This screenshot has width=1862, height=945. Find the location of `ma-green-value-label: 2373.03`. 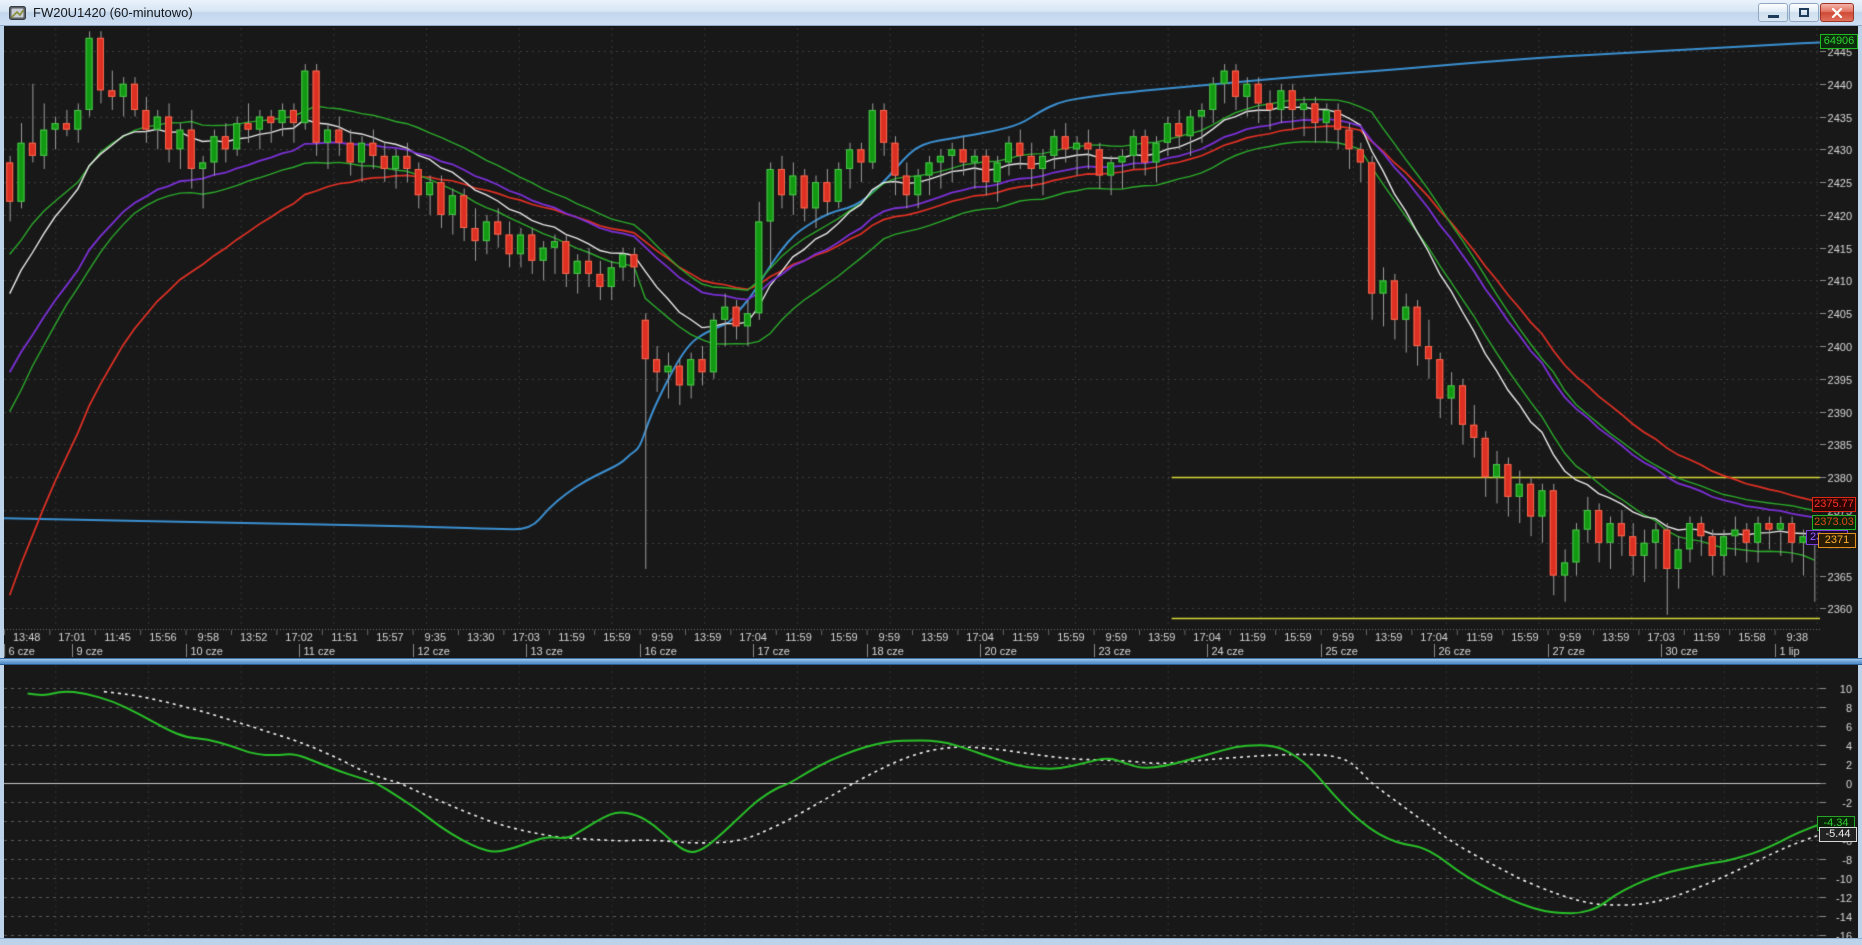

ma-green-value-label: 2373.03 is located at coordinates (1834, 522).